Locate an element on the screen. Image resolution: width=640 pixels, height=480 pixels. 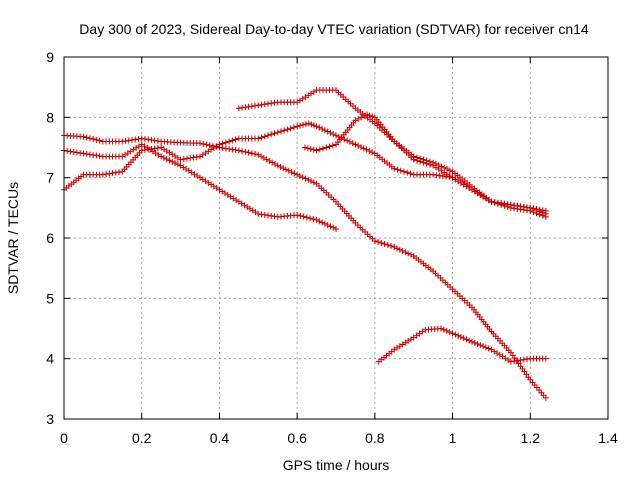
y-tick-label: 9 is located at coordinates (50, 57).